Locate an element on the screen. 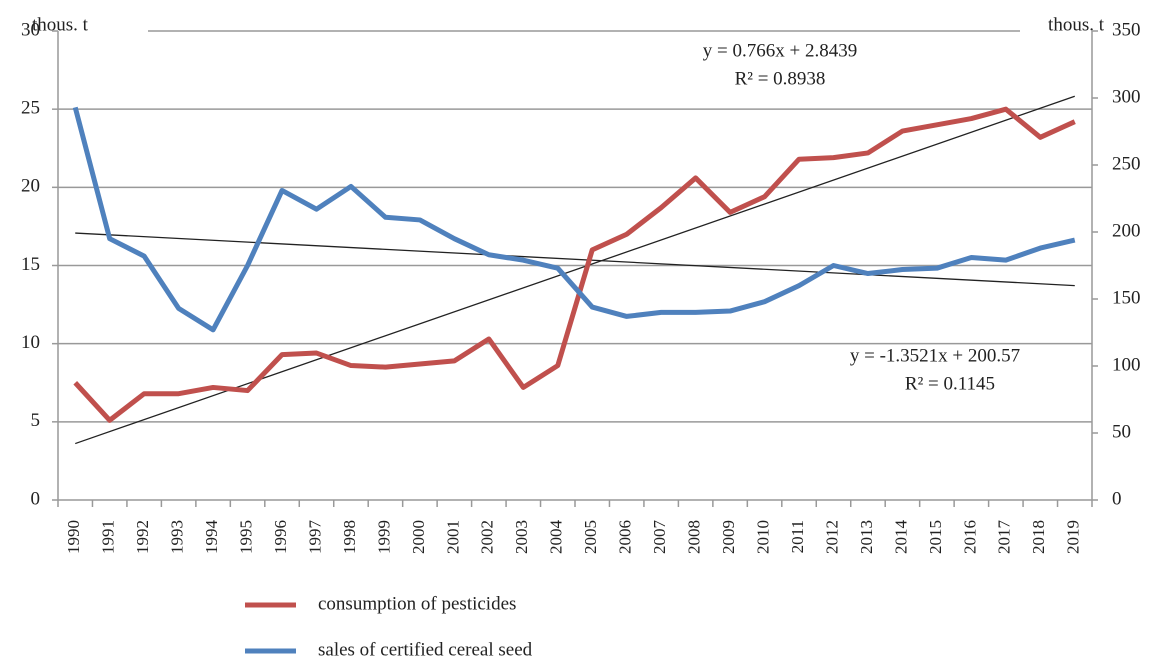 The image size is (1151, 662). trend-r2: R² = 0.8938 is located at coordinates (780, 78).